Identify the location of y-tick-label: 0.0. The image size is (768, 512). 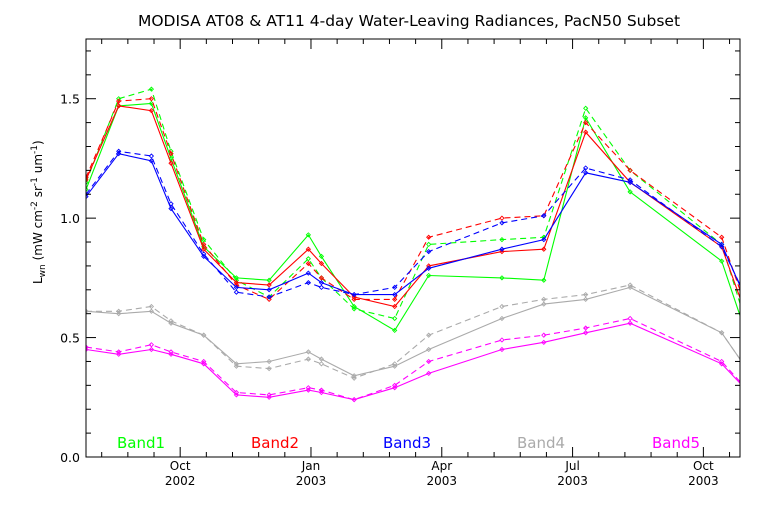
(70, 457).